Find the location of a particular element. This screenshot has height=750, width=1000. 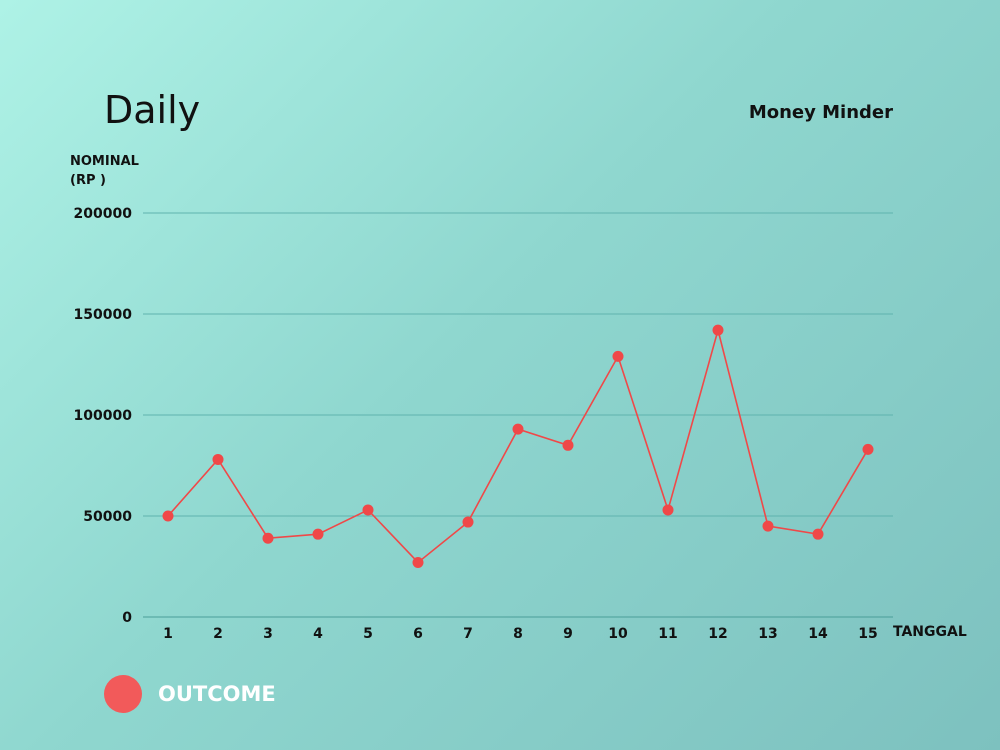

legend: OUTCOME is located at coordinates (190, 694).